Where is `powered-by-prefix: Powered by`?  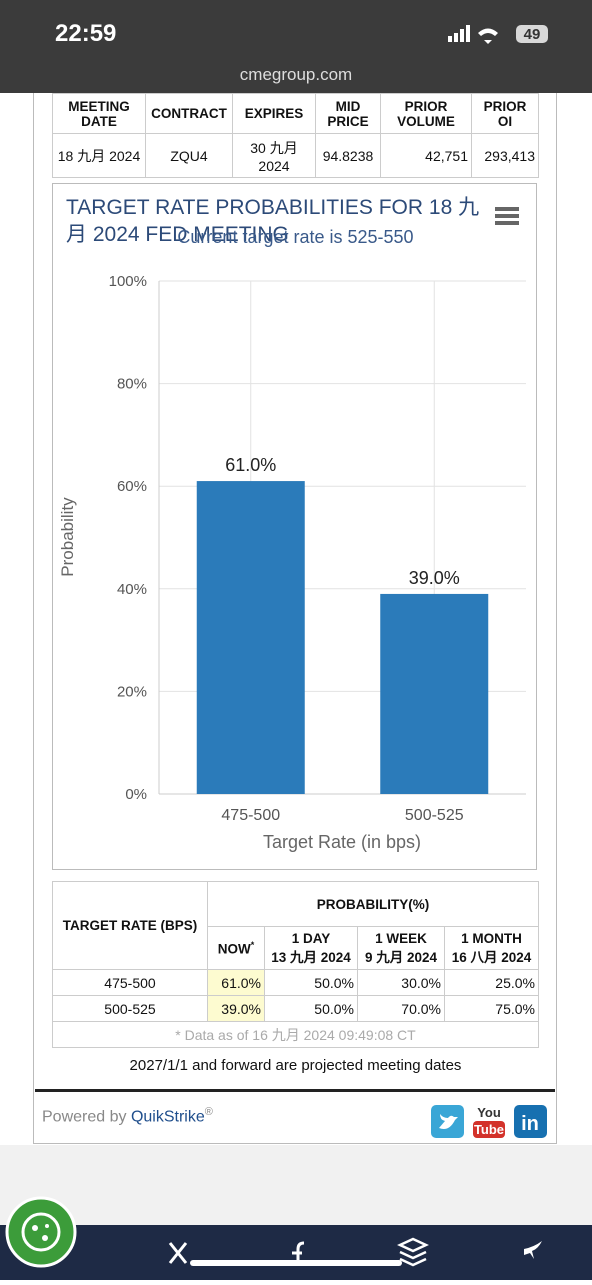
powered-by-prefix: Powered by is located at coordinates (84, 1117).